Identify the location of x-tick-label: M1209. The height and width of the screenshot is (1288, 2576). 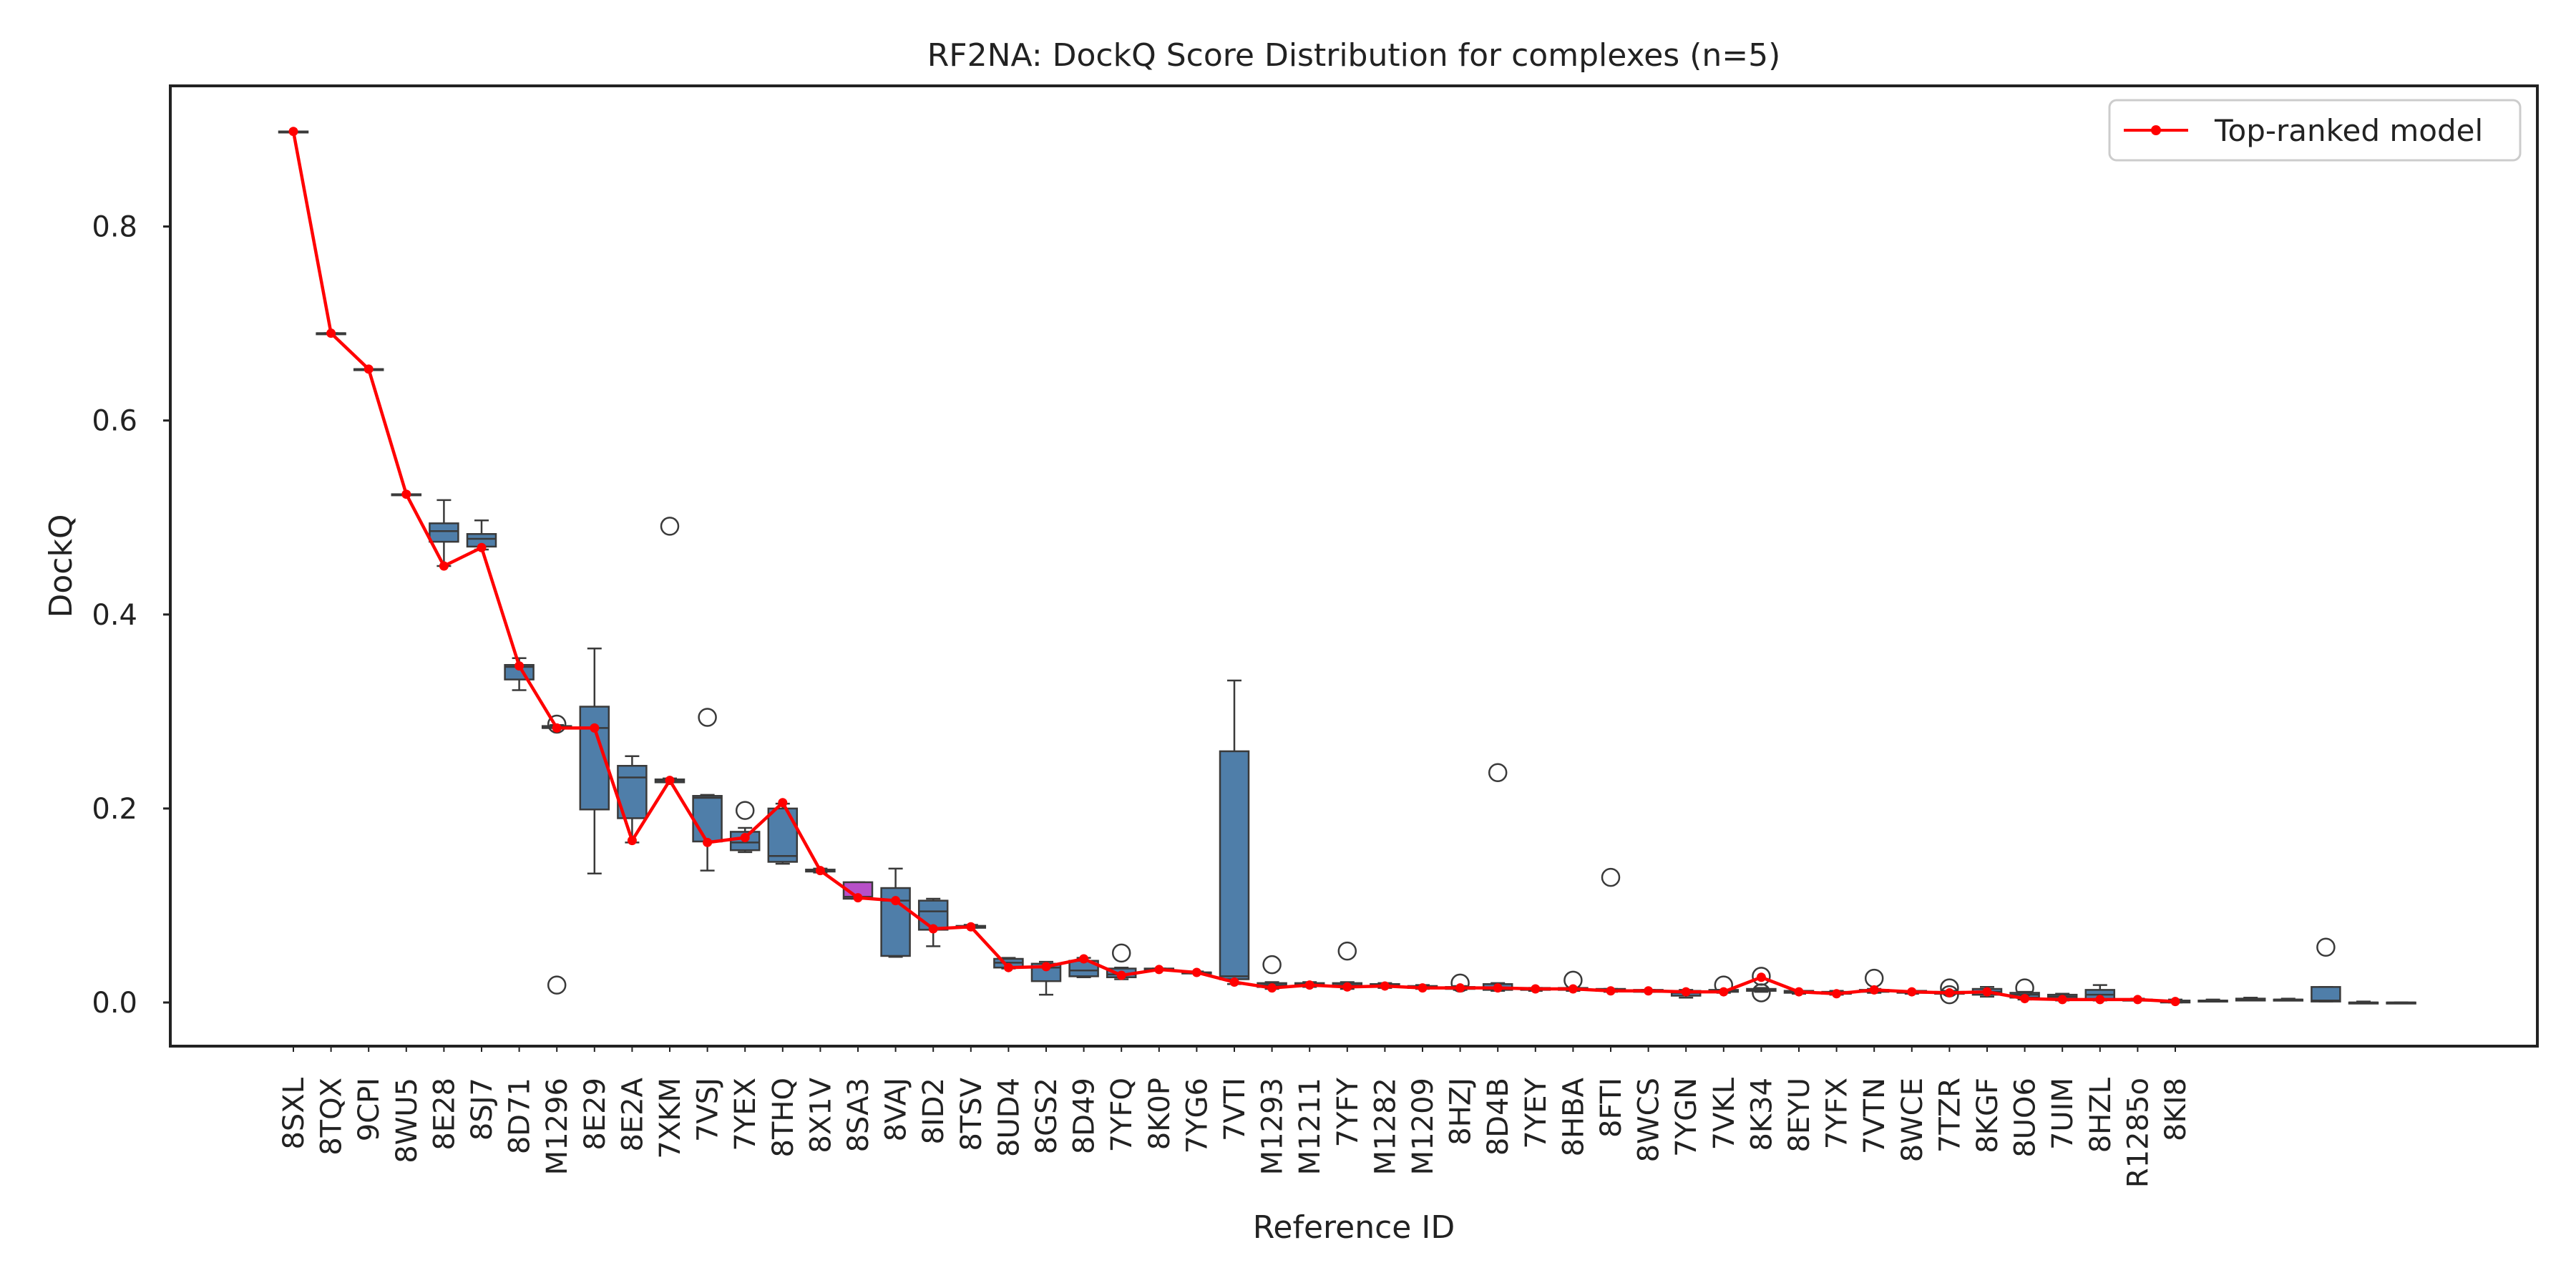
(1423, 1126).